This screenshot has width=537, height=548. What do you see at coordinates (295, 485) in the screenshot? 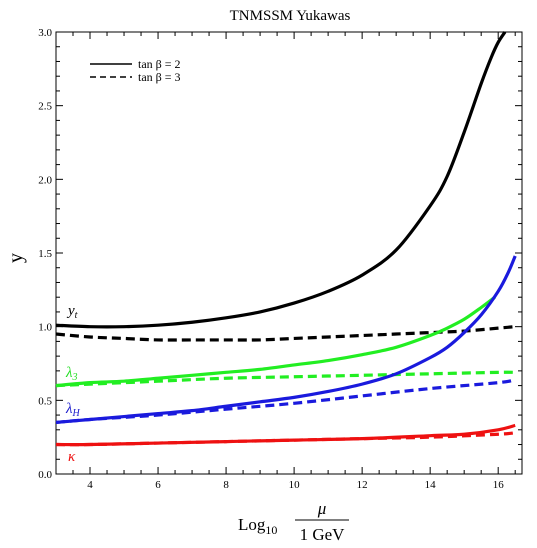
I see `x-tick-label: 10` at bounding box center [295, 485].